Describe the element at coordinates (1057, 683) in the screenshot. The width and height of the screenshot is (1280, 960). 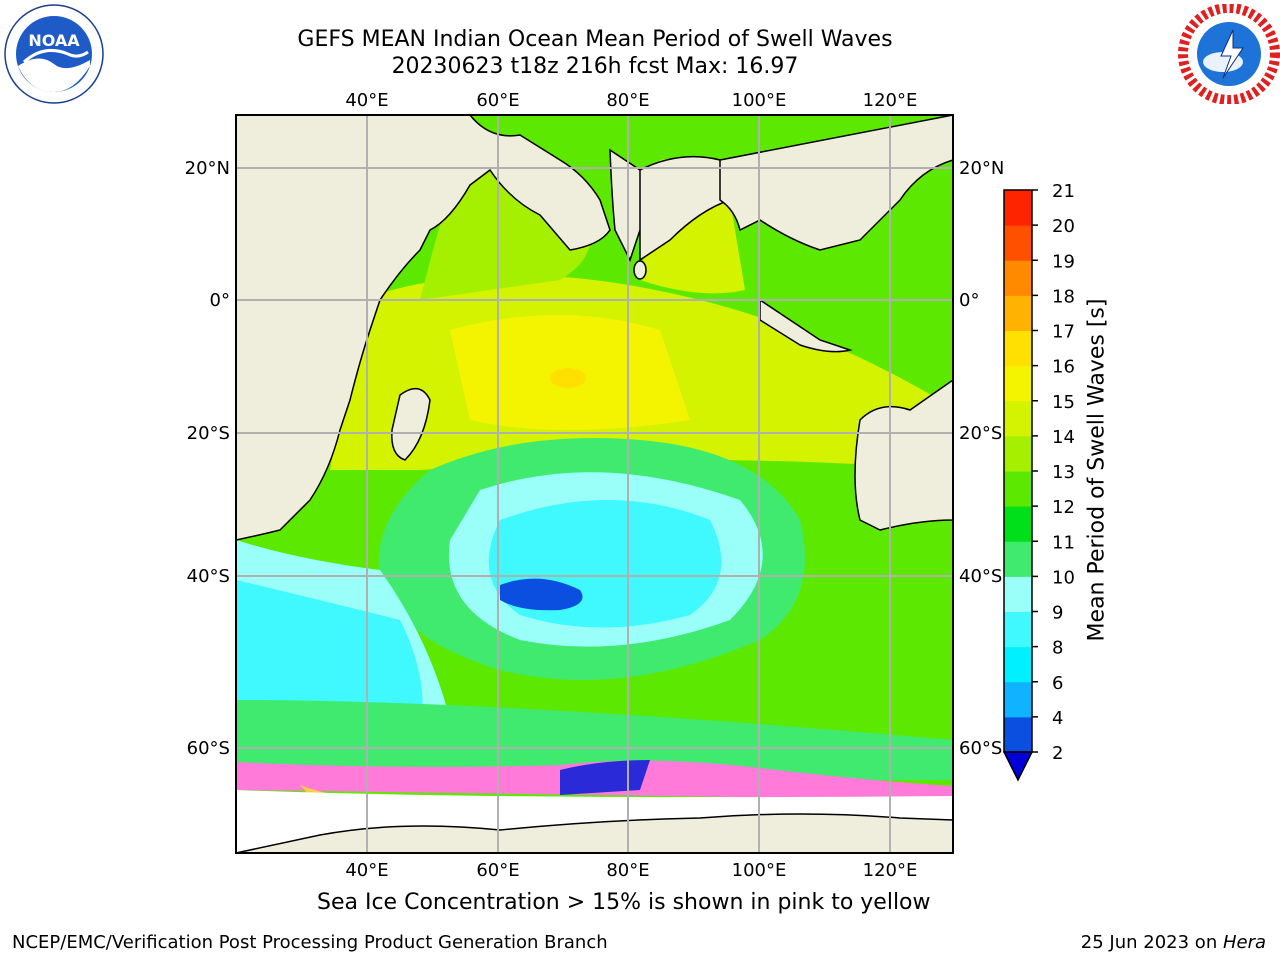
I see `colorbar-tick-label: 6` at that location.